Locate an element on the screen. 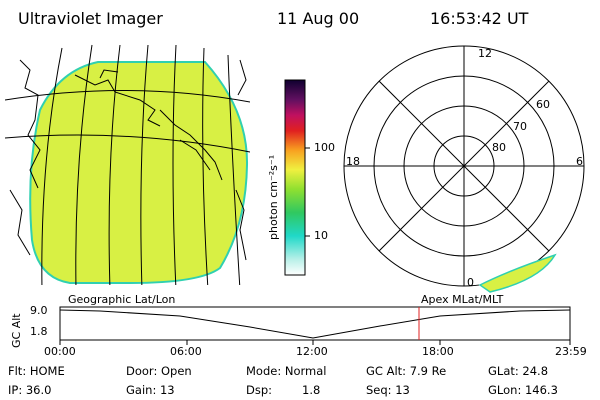  timeline-plot is located at coordinates (315, 325).